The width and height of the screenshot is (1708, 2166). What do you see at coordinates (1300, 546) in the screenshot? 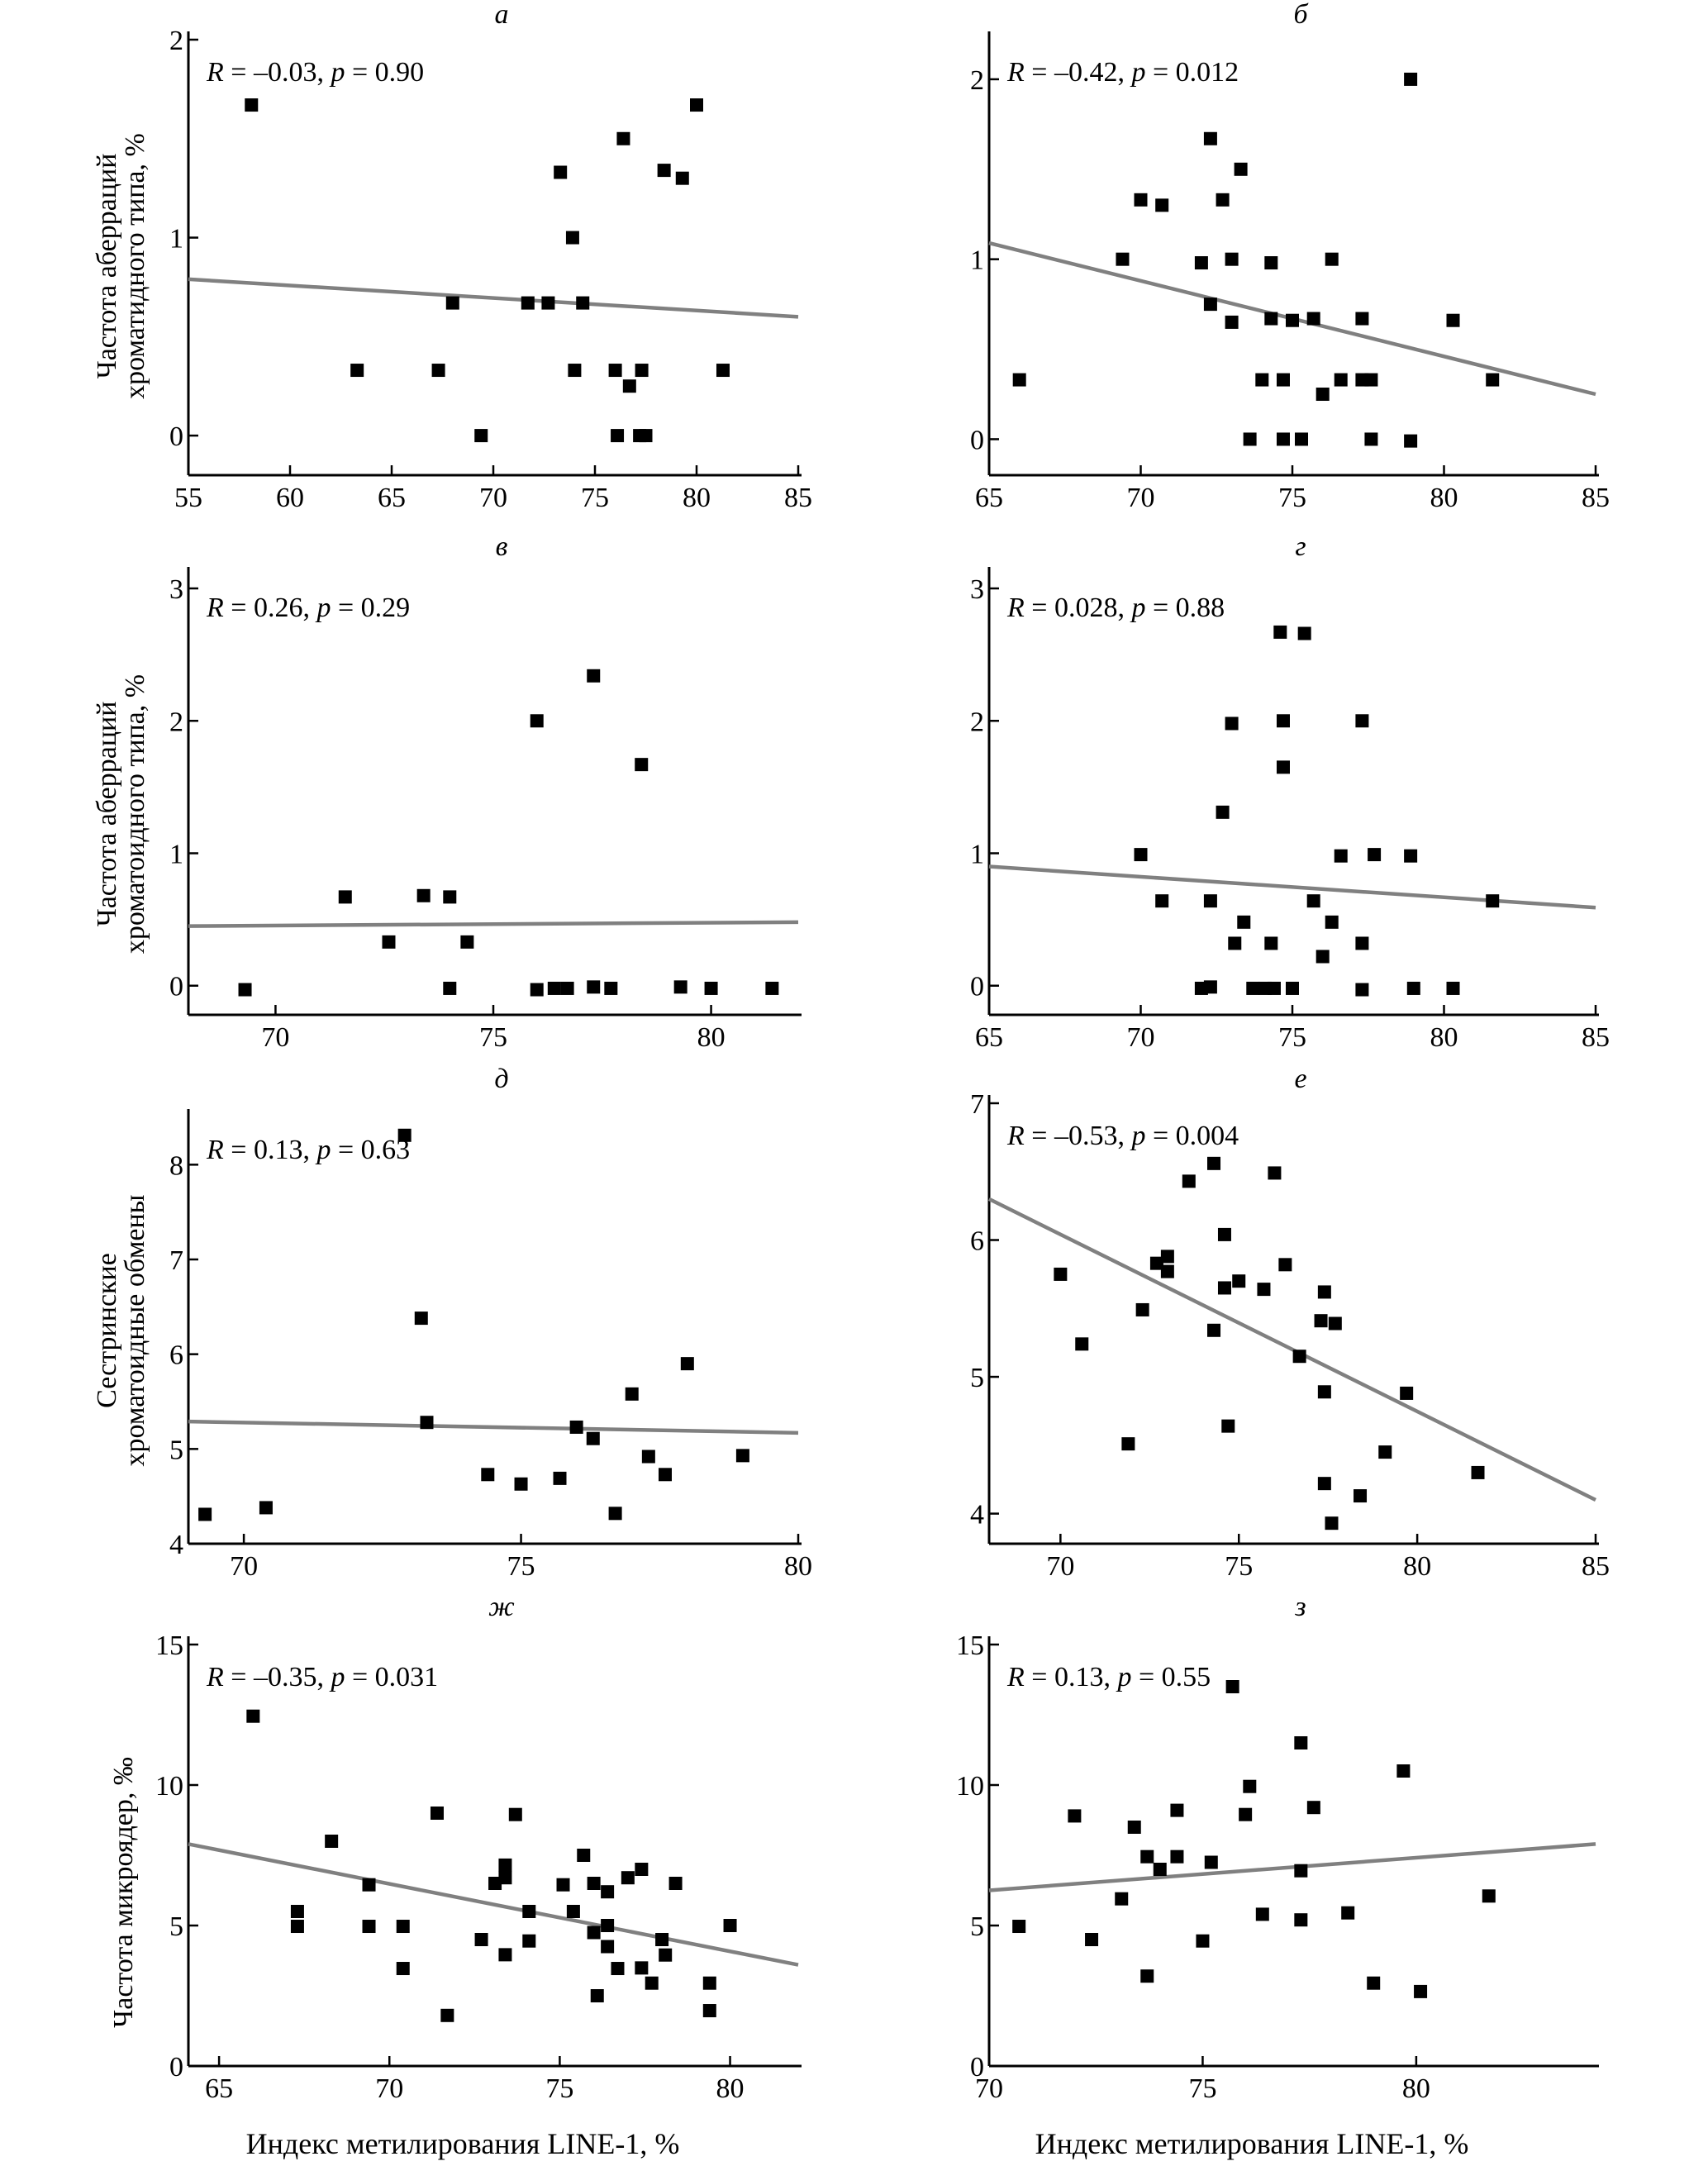
I see `panel-letter: г` at bounding box center [1300, 546].